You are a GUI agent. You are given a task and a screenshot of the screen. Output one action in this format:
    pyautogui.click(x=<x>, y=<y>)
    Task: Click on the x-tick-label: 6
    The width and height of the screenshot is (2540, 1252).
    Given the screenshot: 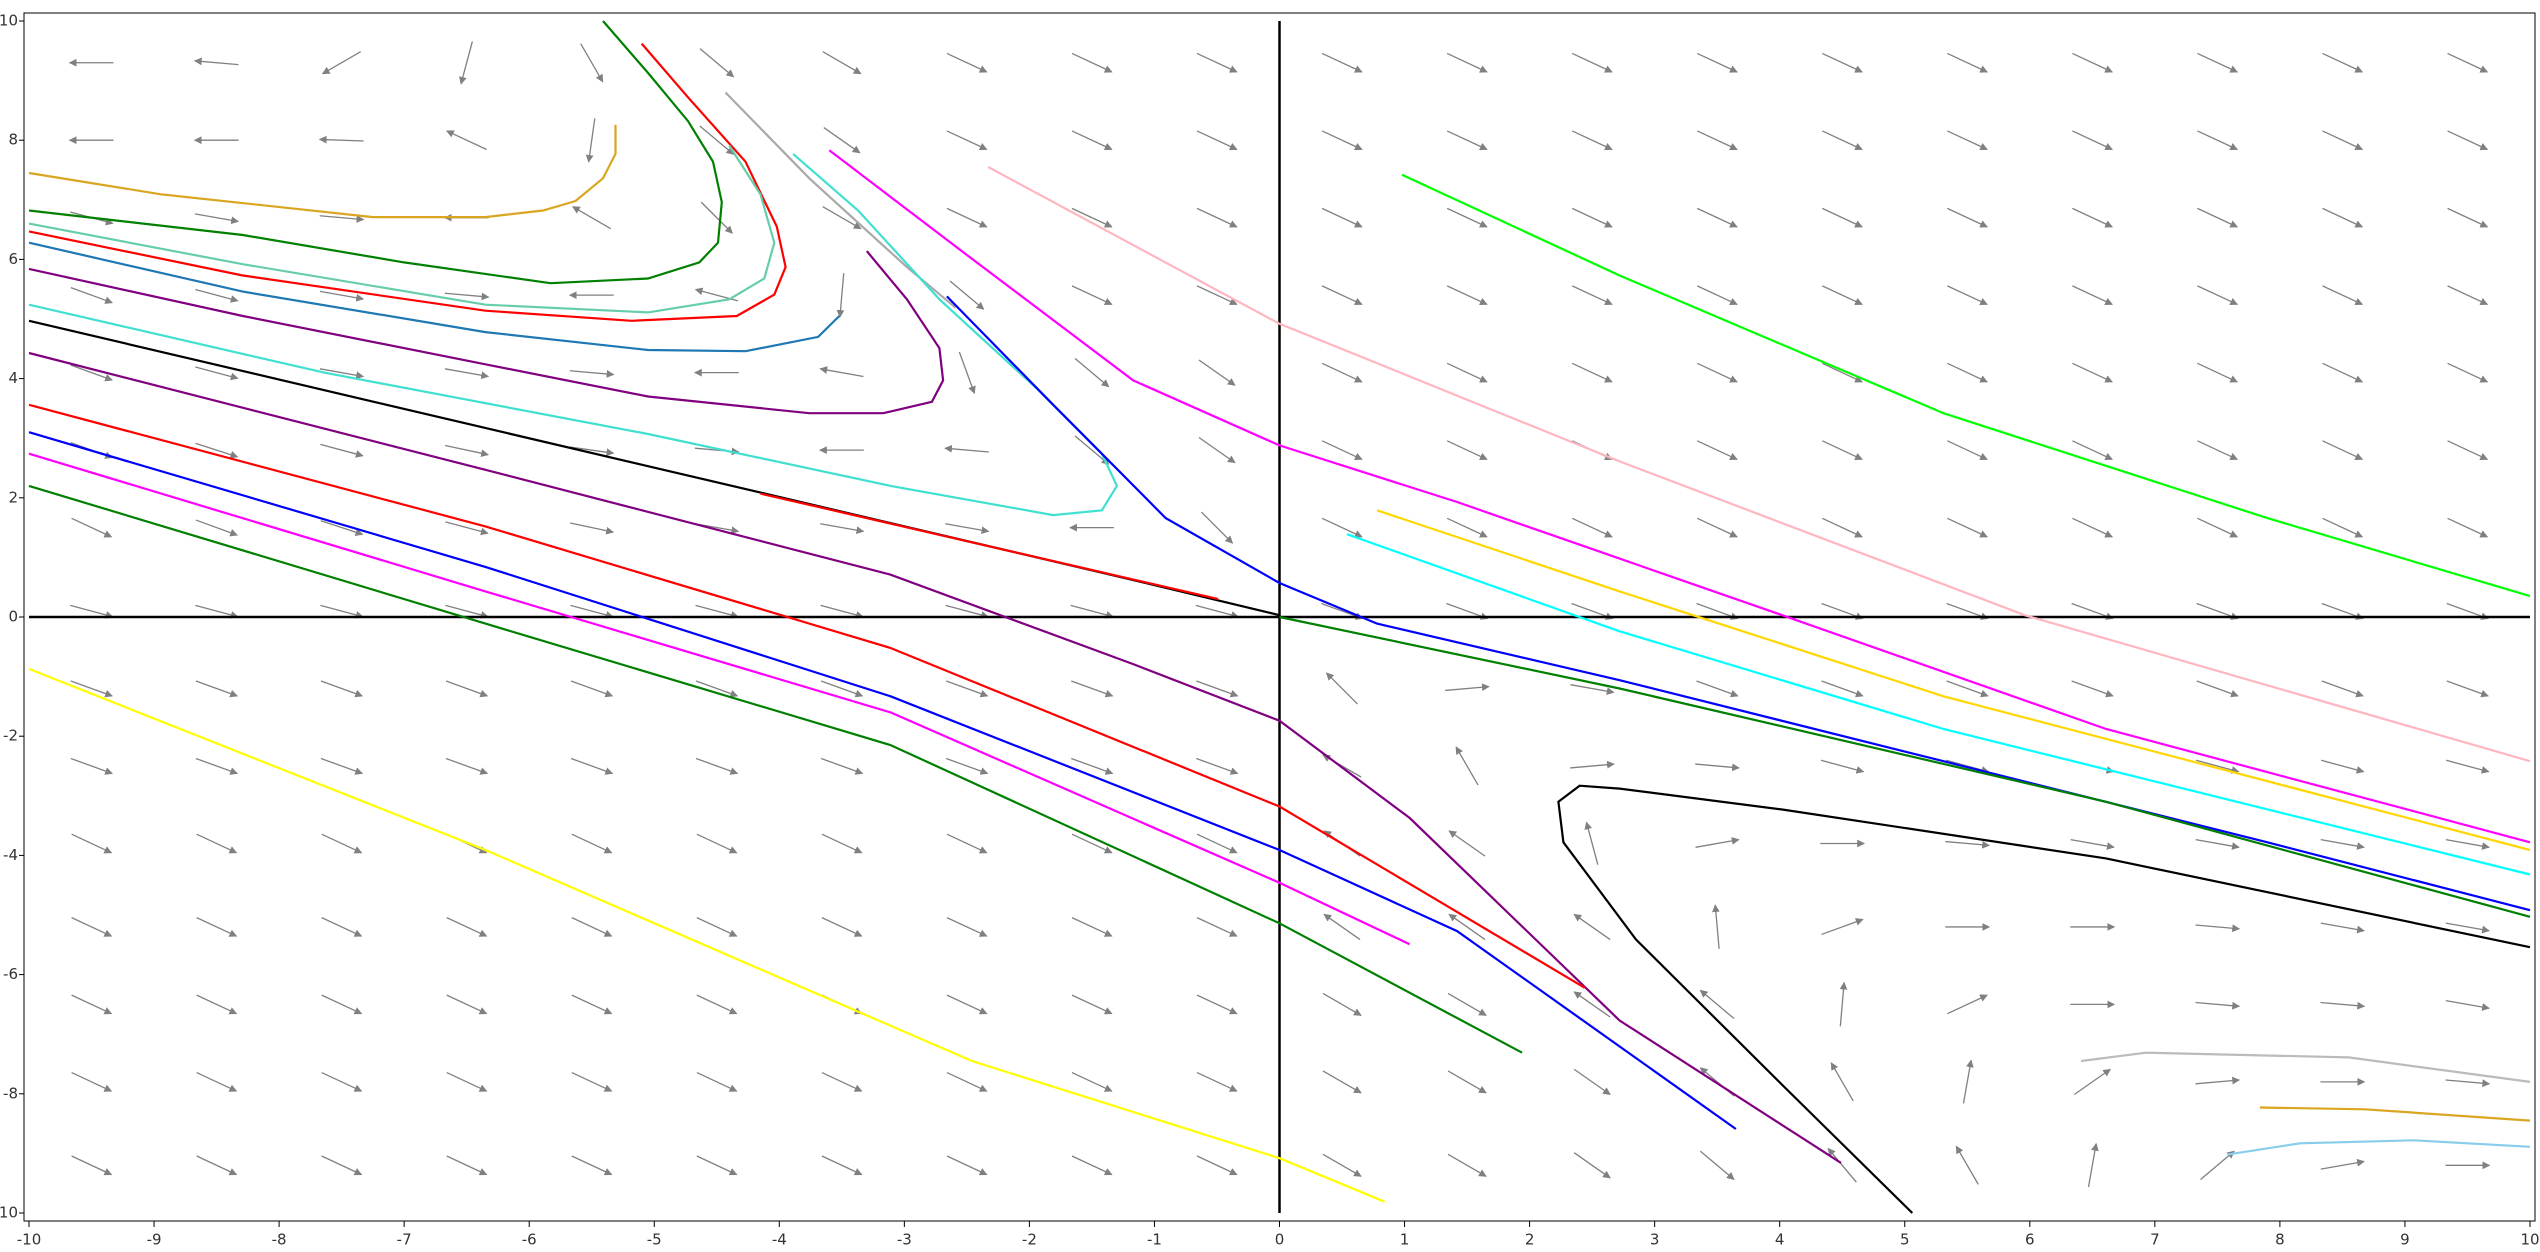 What is the action you would take?
    pyautogui.click(x=2030, y=1240)
    